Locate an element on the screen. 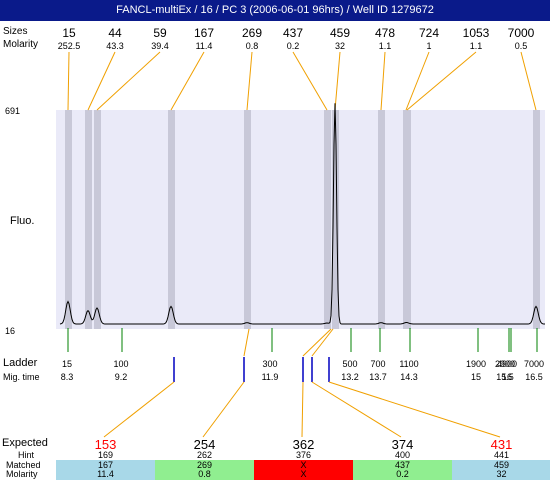 The image size is (550, 480). peak-molarity-478: 1.1 is located at coordinates (385, 46).